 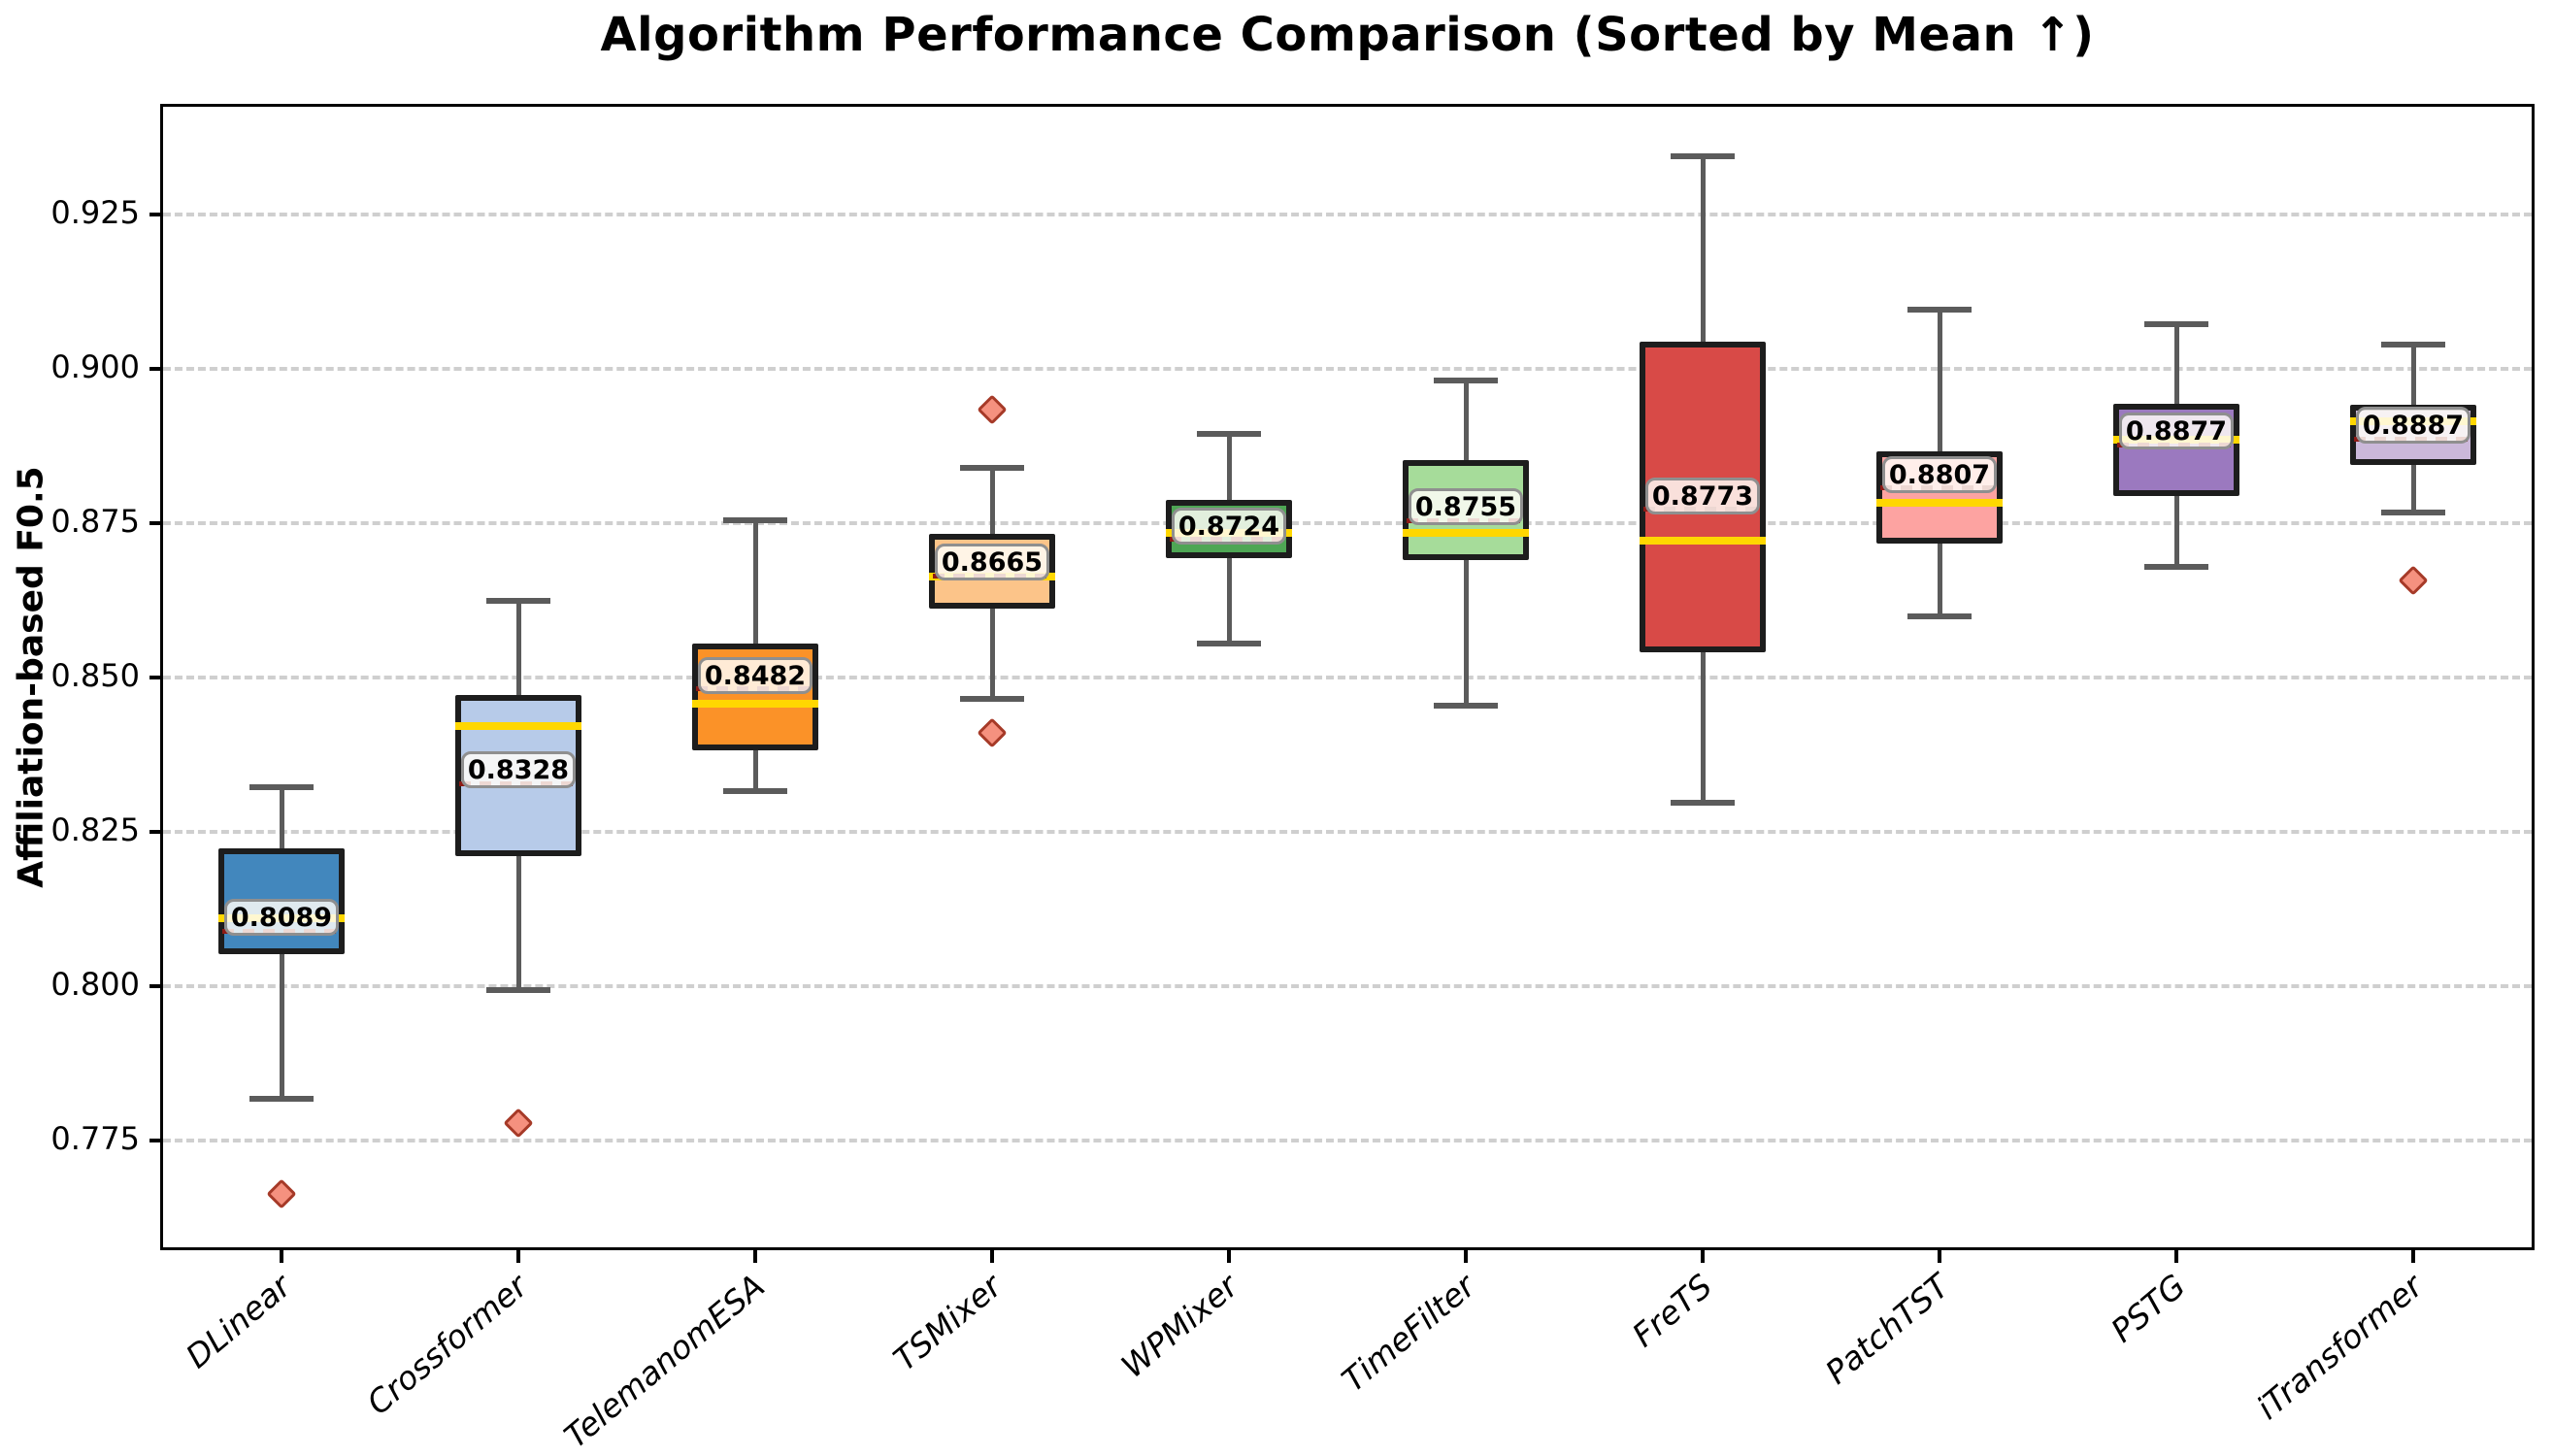 I want to click on x-tick-label-timefilter: TimeFilter, so click(x=1408, y=1333).